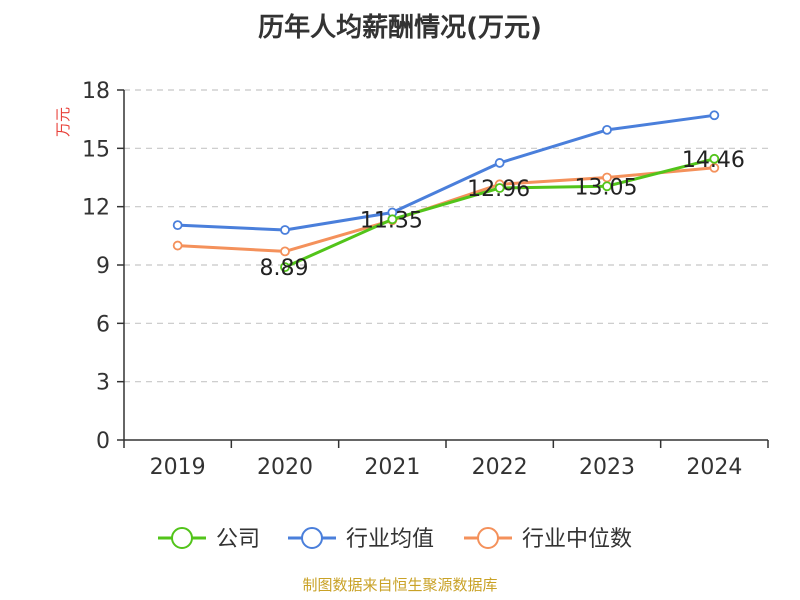 This screenshot has width=800, height=600. Describe the element at coordinates (96, 208) in the screenshot. I see `y-tick-label: 12` at that location.